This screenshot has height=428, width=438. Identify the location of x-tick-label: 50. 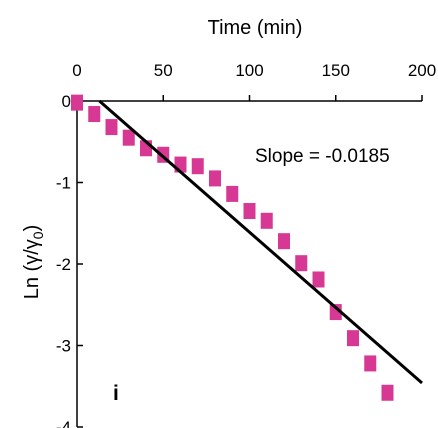
(163, 70).